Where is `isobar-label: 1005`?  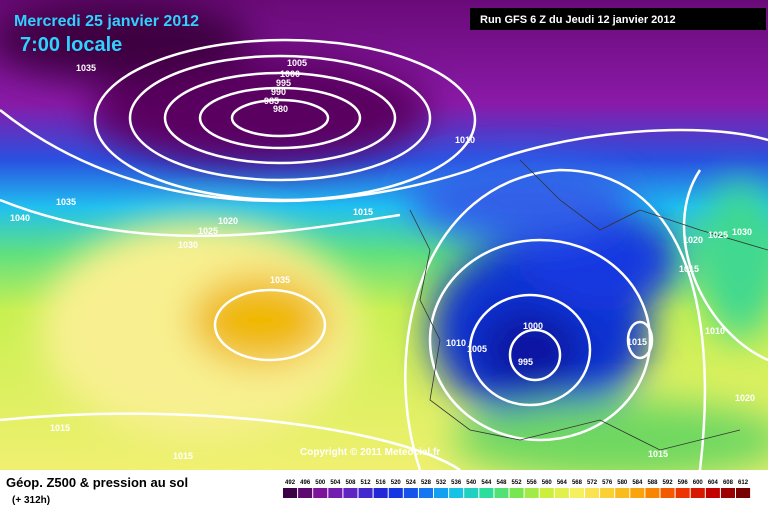 isobar-label: 1005 is located at coordinates (477, 349).